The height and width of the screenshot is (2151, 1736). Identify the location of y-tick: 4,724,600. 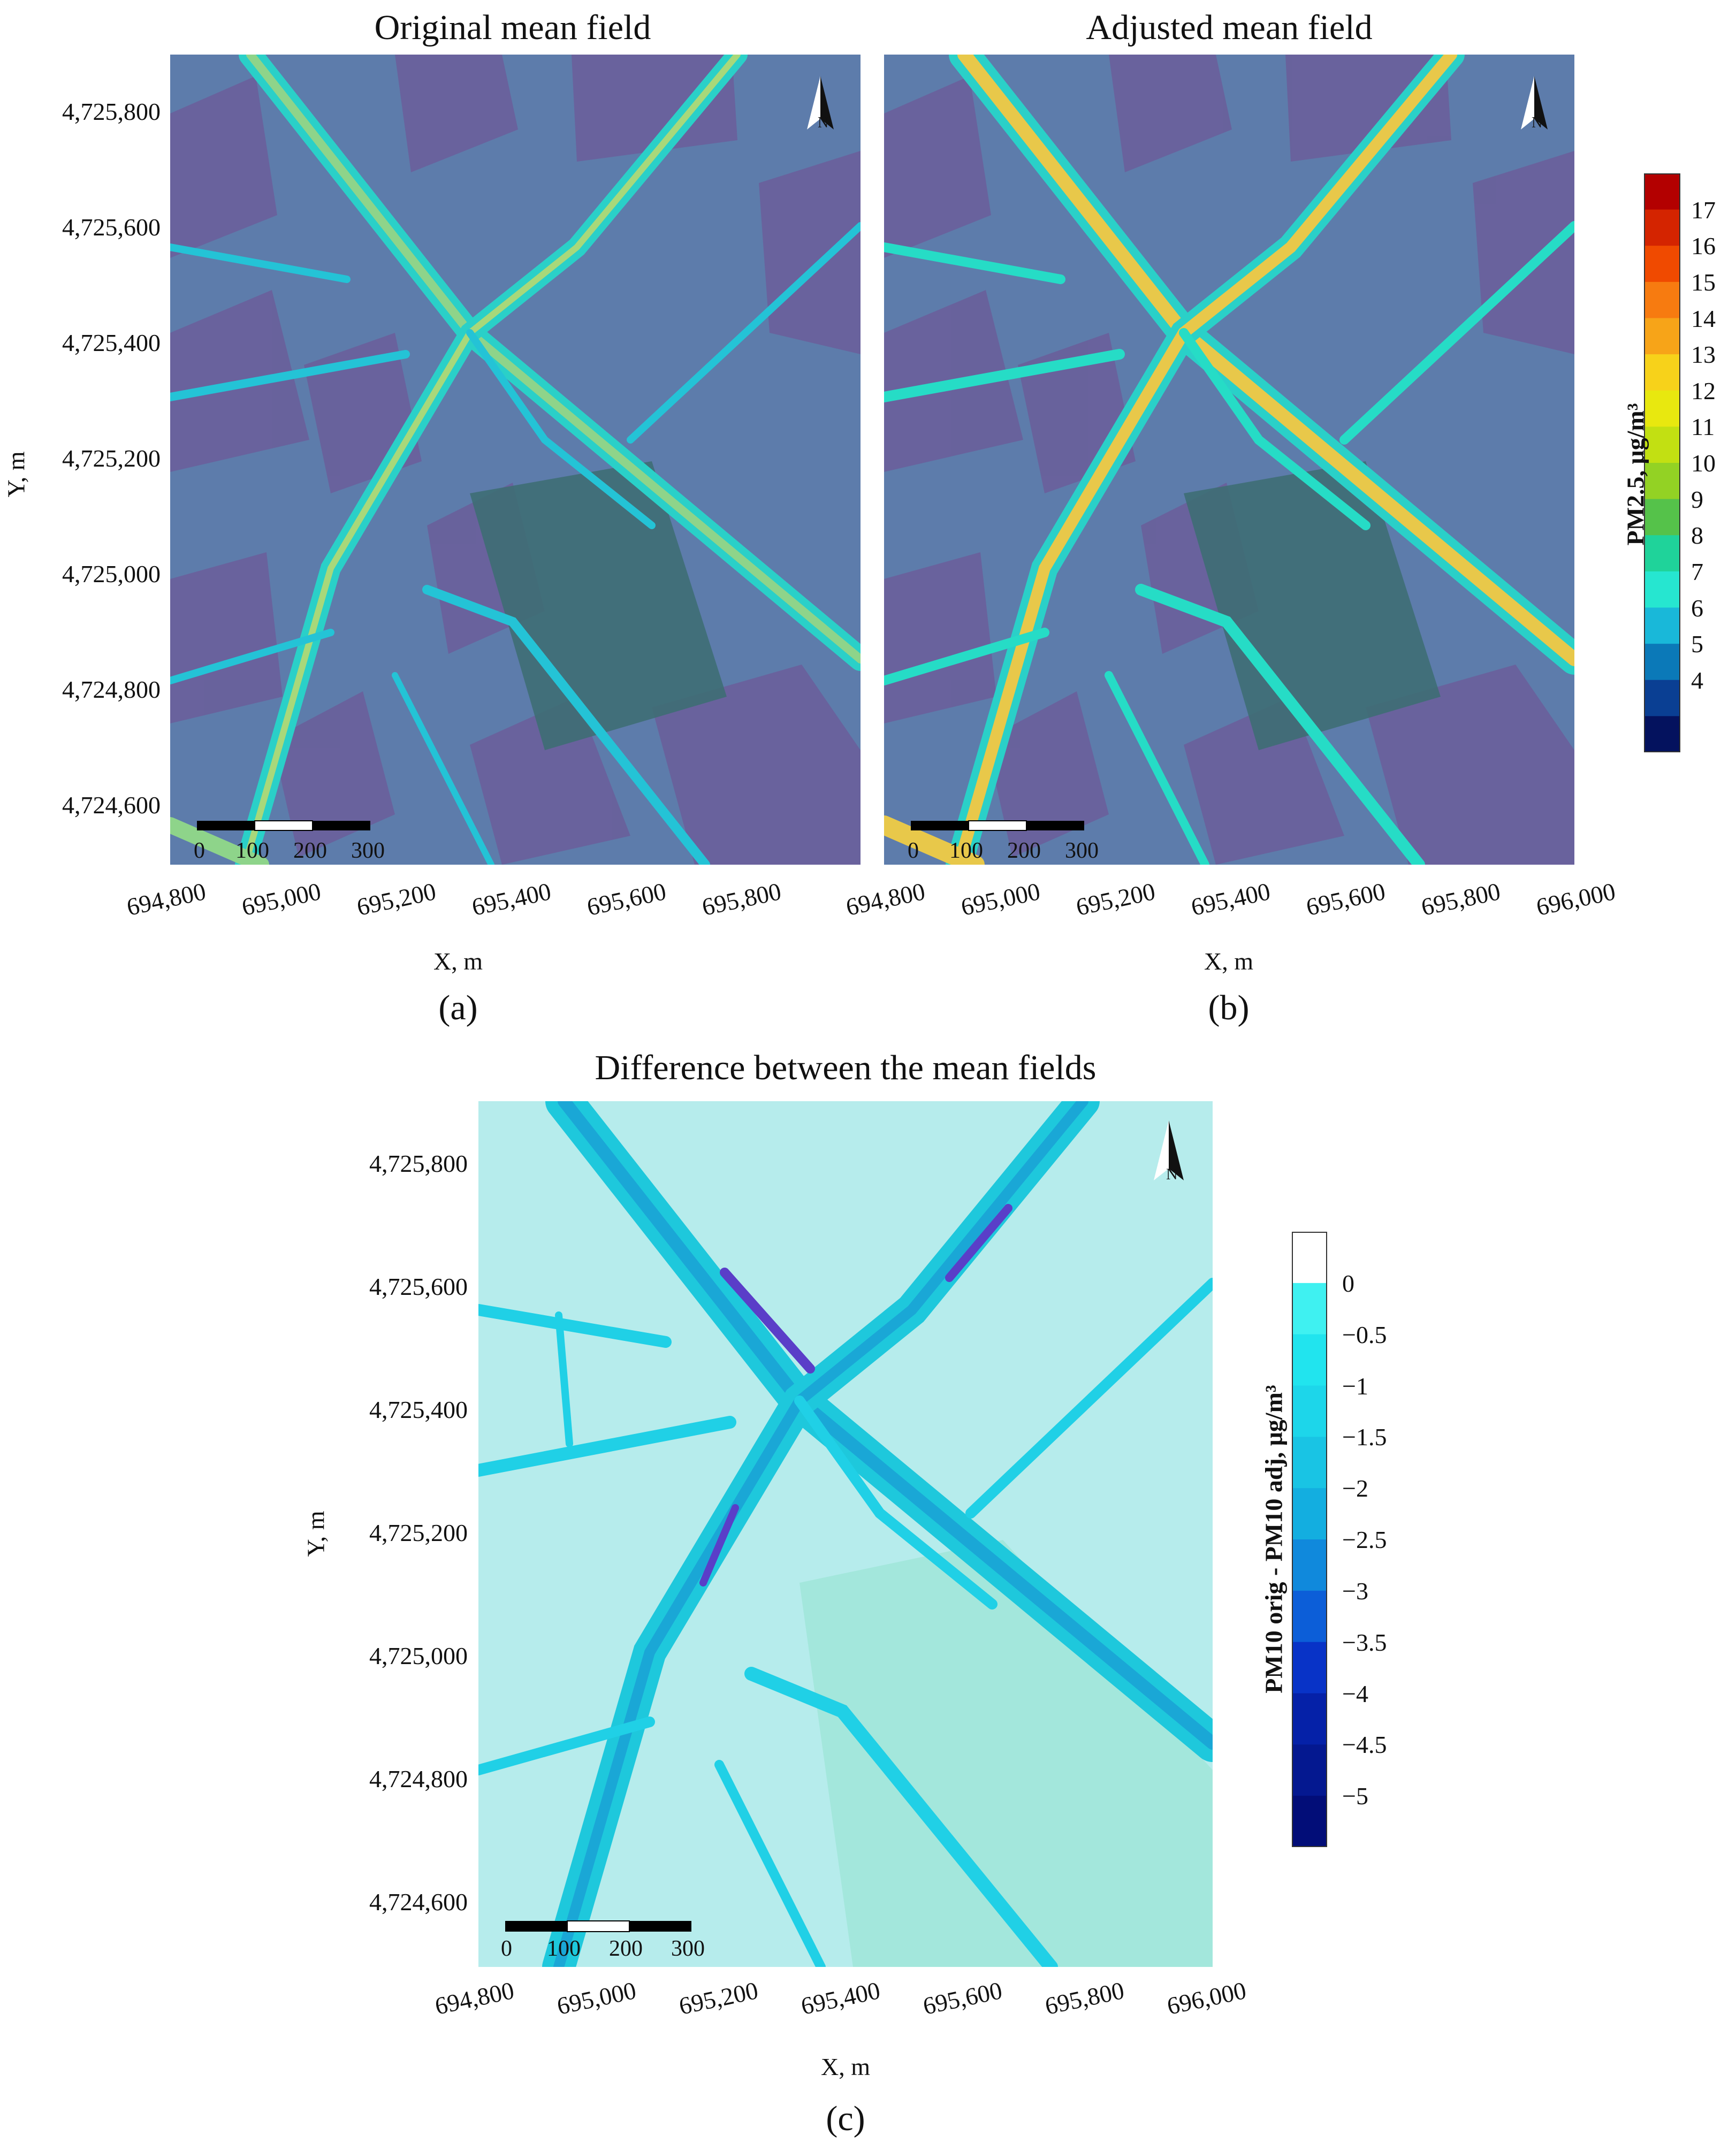
(418, 1902).